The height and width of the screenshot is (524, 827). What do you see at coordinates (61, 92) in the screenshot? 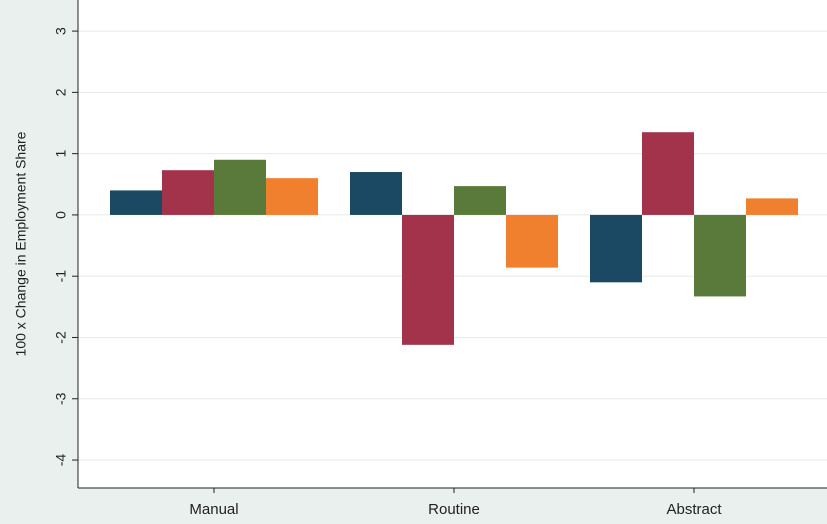
I see `y-tick-label: 2` at bounding box center [61, 92].